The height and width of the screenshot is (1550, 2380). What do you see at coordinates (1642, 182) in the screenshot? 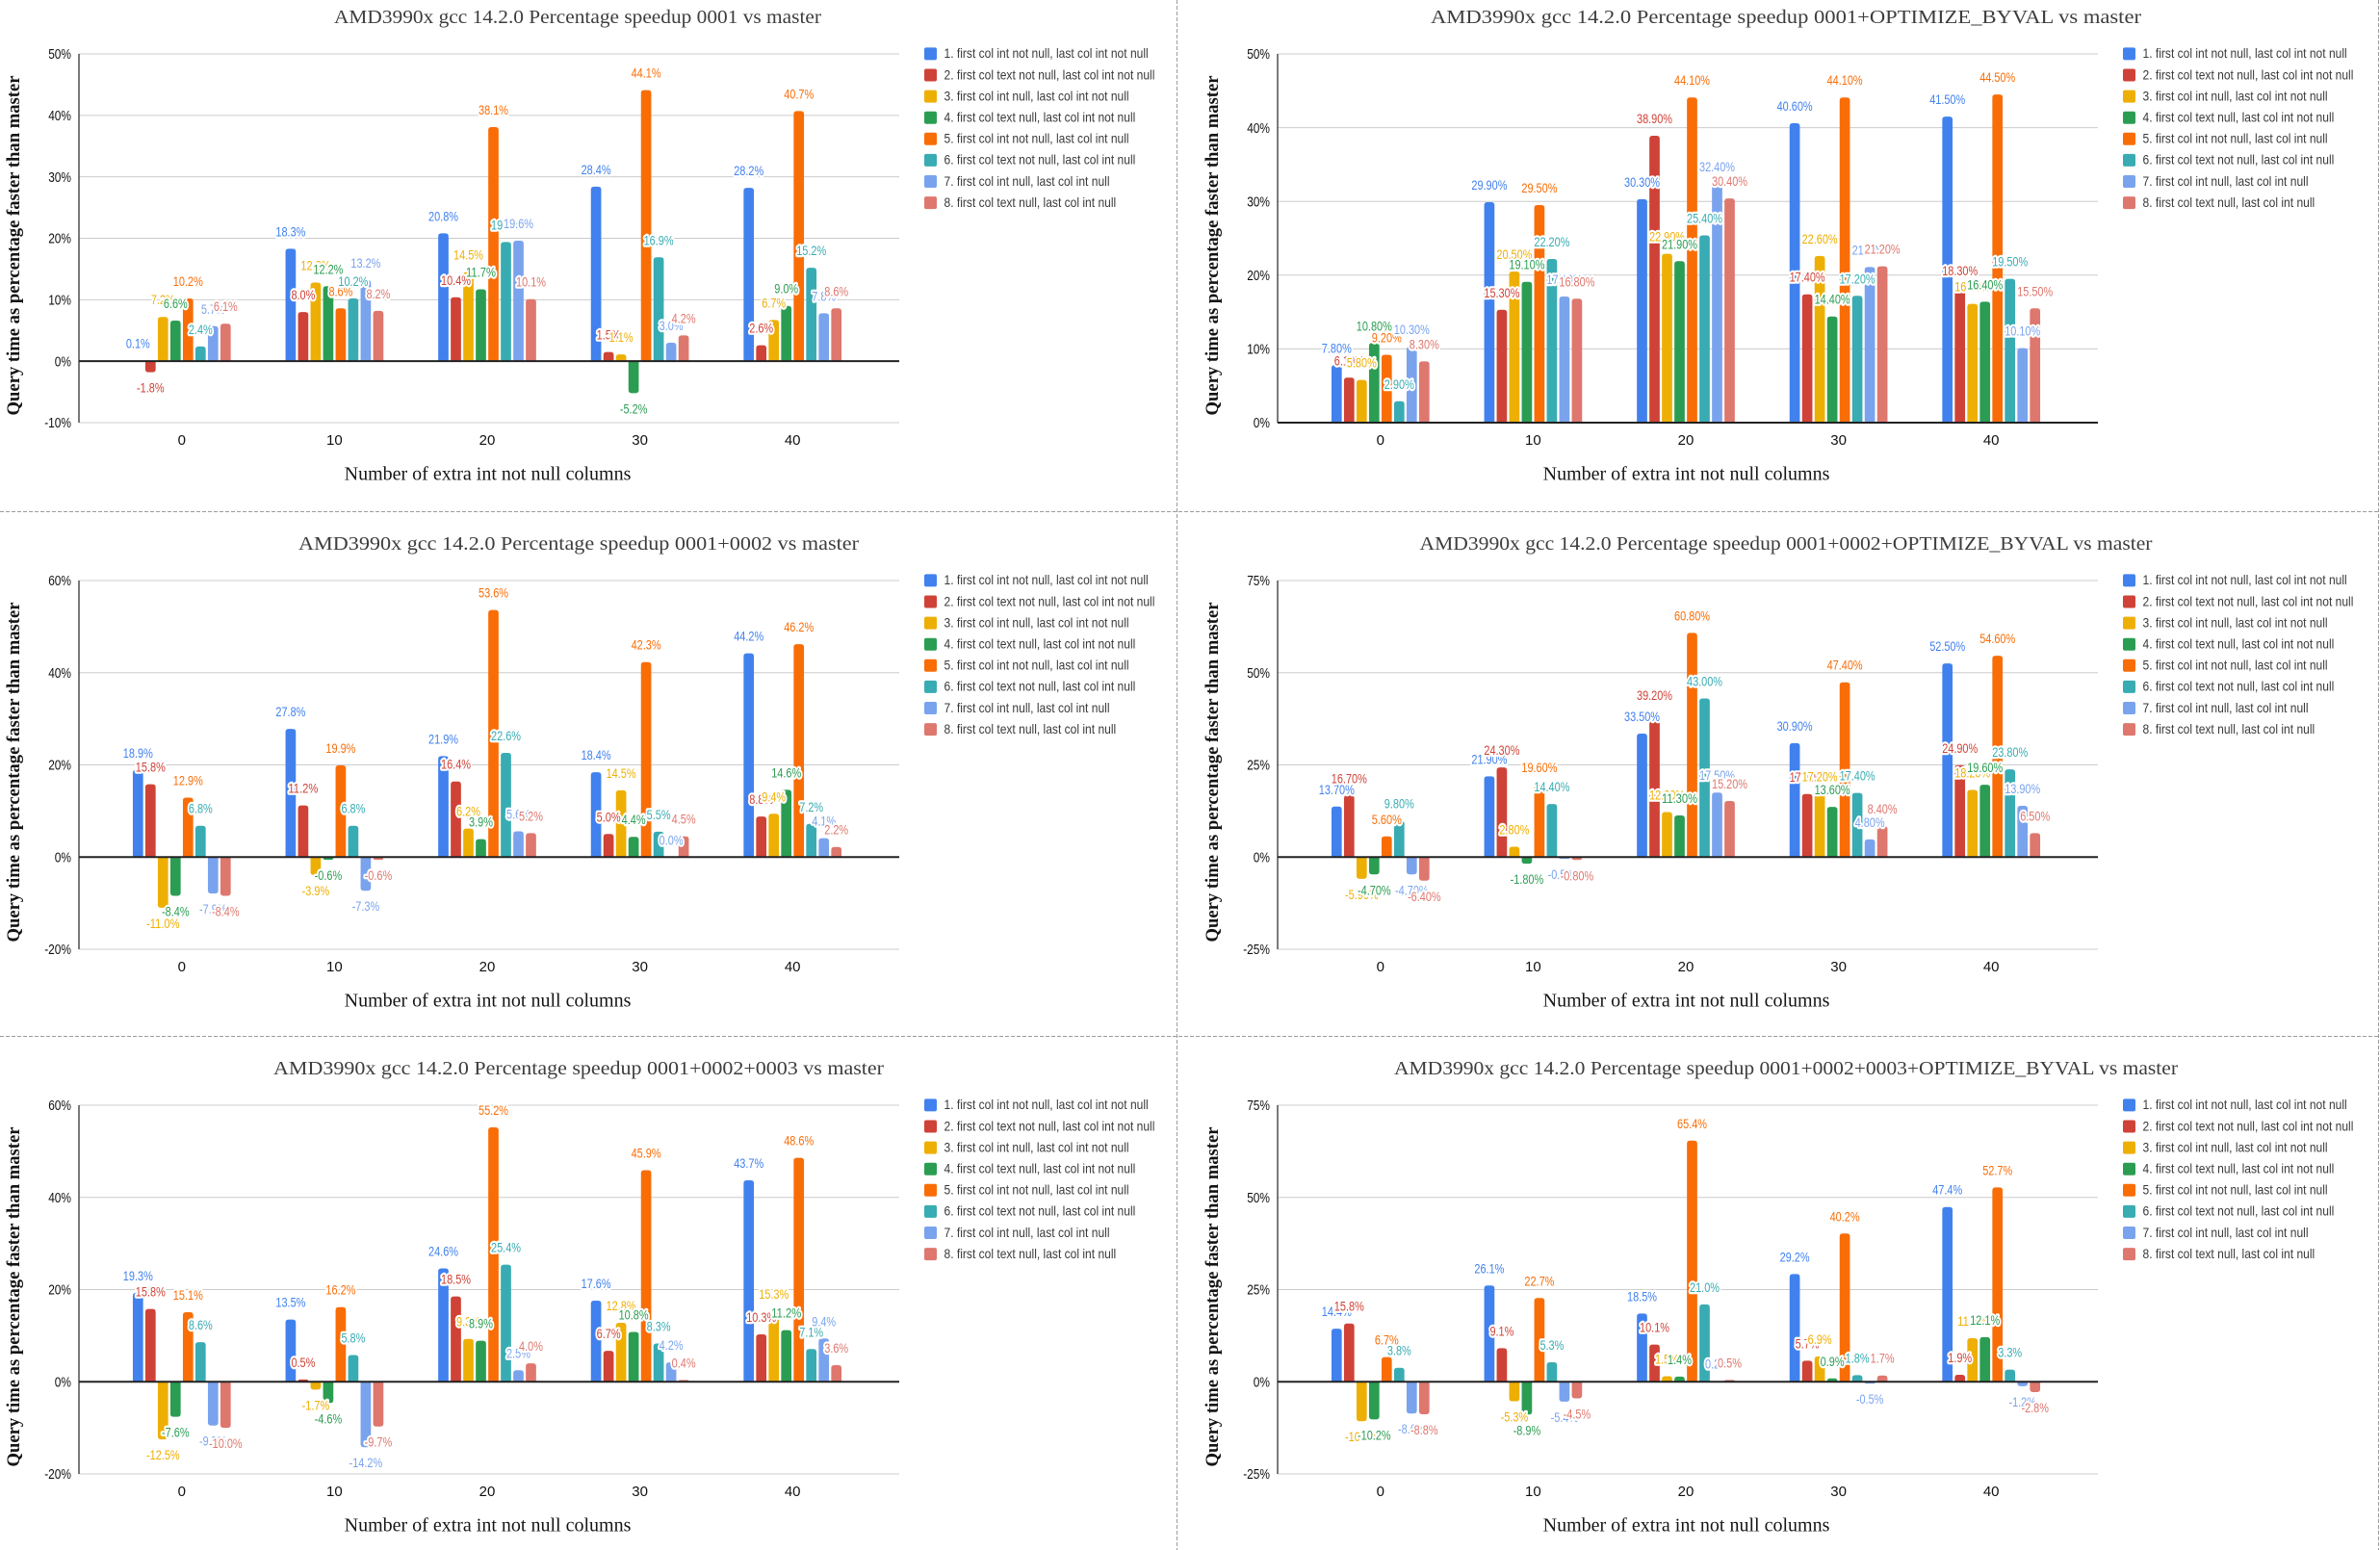
I see `svg-text: 30.30%` at bounding box center [1642, 182].